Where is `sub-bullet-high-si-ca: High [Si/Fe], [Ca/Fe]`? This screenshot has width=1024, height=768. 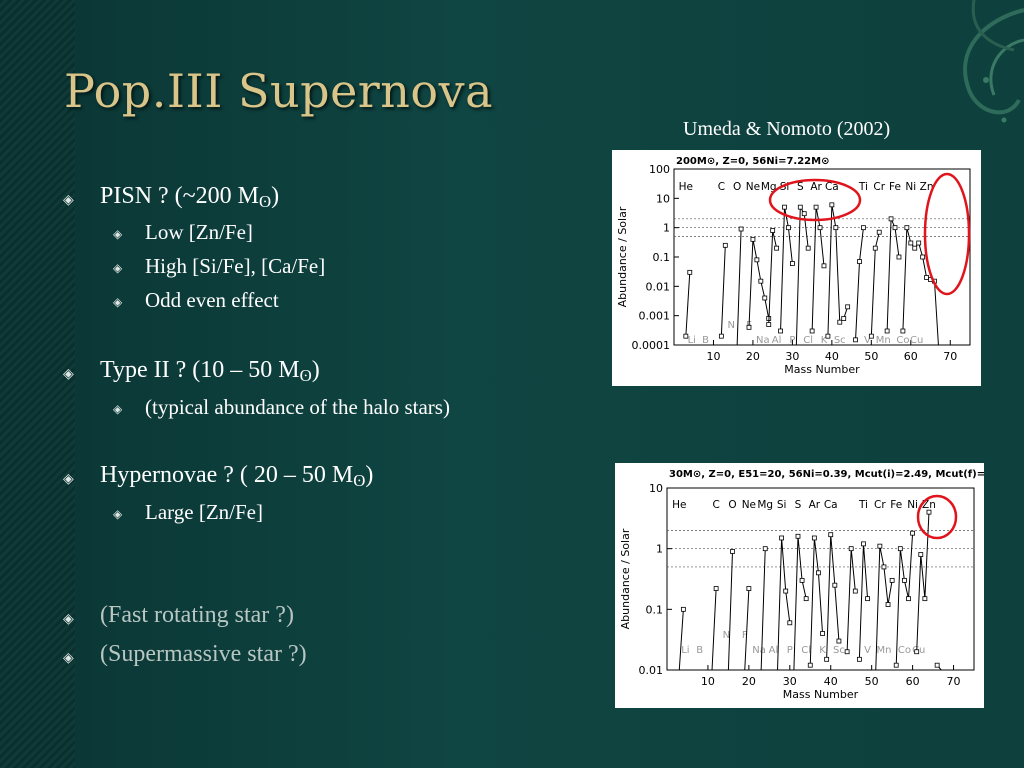
sub-bullet-high-si-ca: High [Si/Fe], [Ca/Fe] is located at coordinates (235, 266).